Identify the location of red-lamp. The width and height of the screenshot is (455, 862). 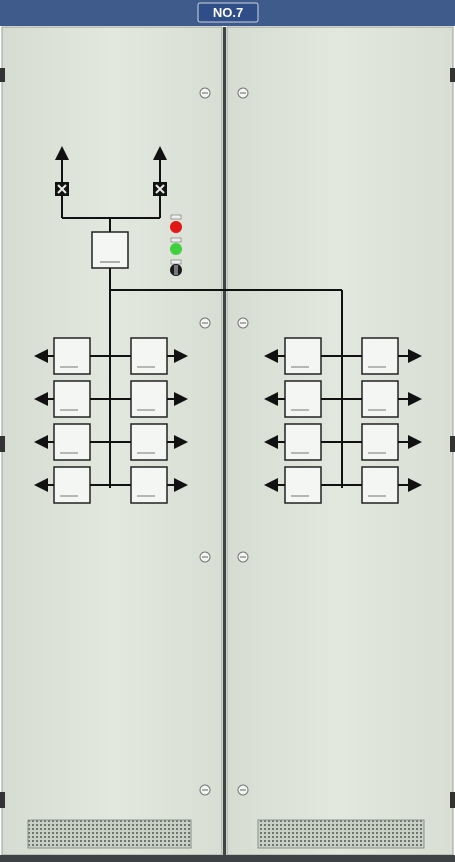
(176, 223).